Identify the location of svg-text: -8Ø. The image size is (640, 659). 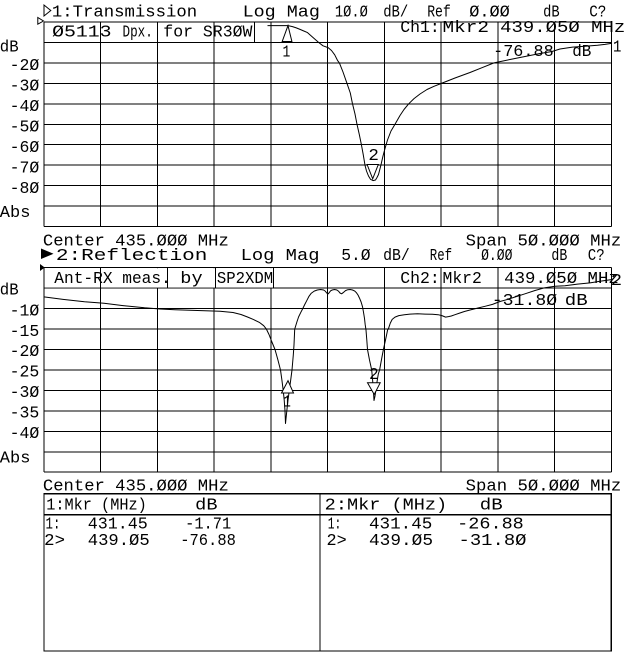
(25, 189).